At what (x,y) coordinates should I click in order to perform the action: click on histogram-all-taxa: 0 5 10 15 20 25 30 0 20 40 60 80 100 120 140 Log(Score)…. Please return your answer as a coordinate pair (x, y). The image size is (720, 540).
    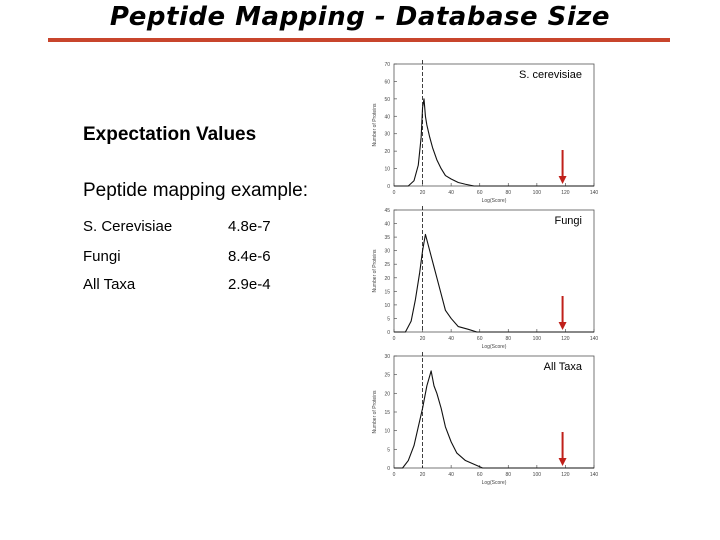
    Looking at the image, I should click on (485, 419).